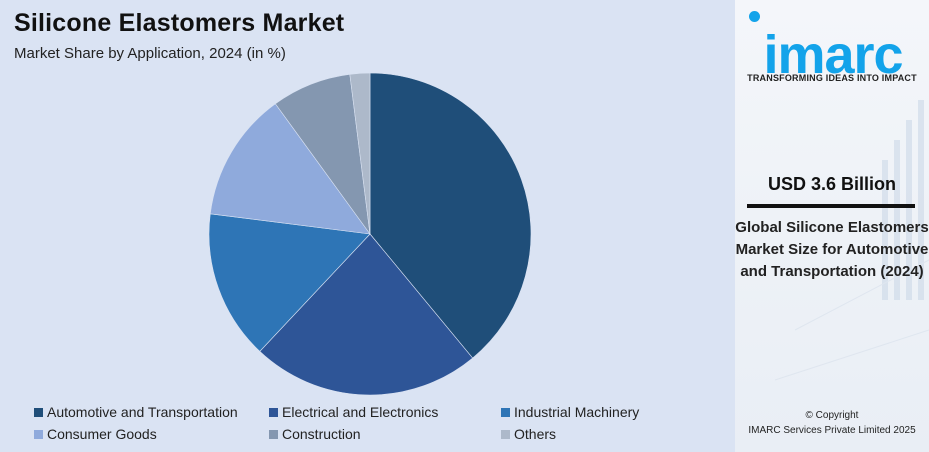 The image size is (929, 452). What do you see at coordinates (832, 430) in the screenshot?
I see `copyright-line-2: IMARC Services Private Limited 2025` at bounding box center [832, 430].